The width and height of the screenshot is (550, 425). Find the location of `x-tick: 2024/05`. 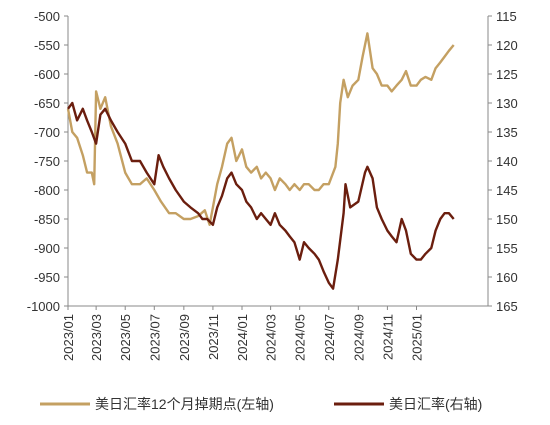

x-tick: 2024/05 is located at coordinates (300, 333).